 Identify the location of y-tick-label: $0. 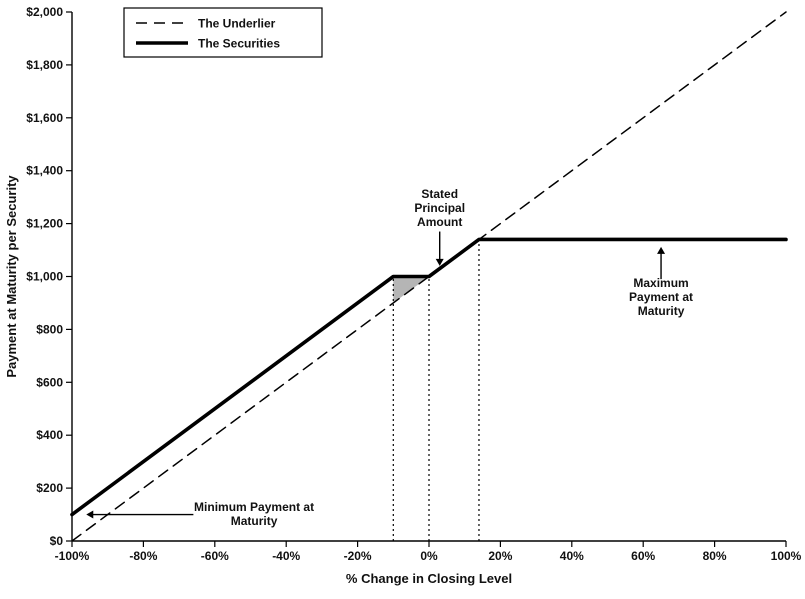
(57, 541).